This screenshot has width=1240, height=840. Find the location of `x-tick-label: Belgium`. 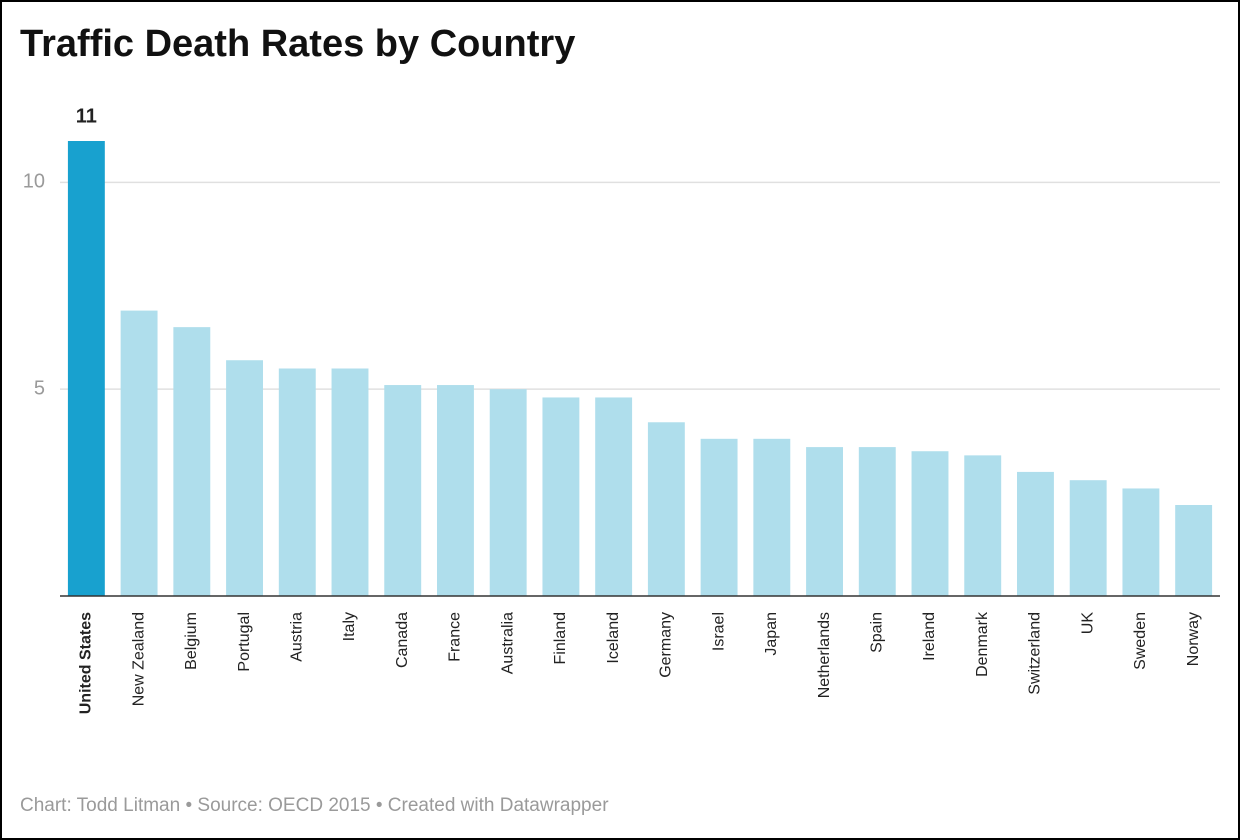

x-tick-label: Belgium is located at coordinates (191, 641).